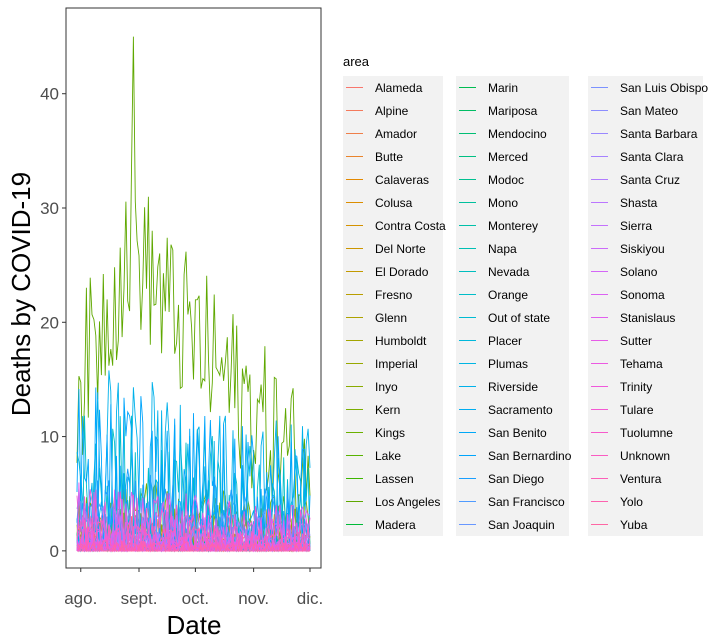 Image resolution: width=716 pixels, height=641 pixels. What do you see at coordinates (639, 272) in the screenshot?
I see `legend-label: Solano` at bounding box center [639, 272].